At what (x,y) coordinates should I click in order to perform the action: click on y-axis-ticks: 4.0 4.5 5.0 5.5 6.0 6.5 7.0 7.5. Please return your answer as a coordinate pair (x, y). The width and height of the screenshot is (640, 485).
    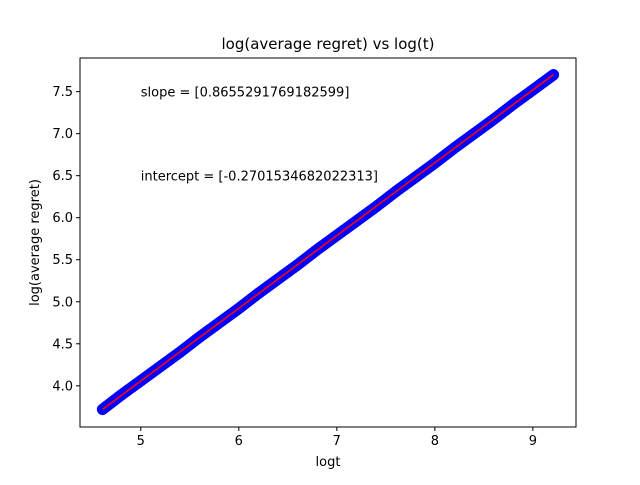
    Looking at the image, I should click on (66, 239).